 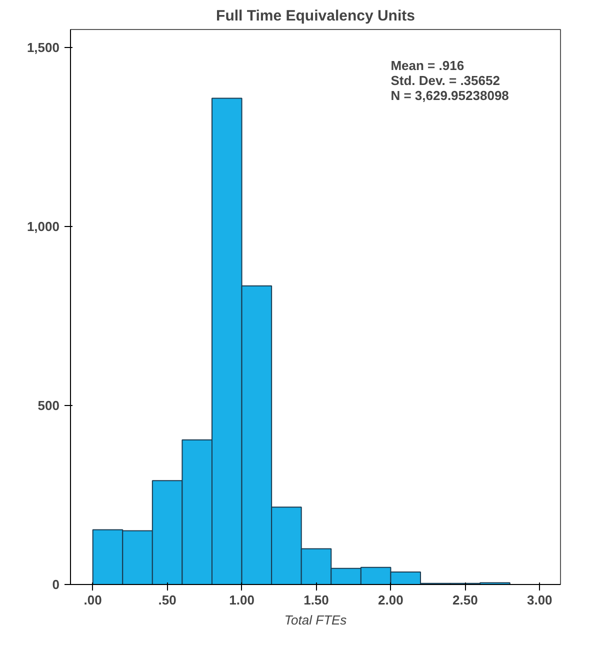 I want to click on x-axis-title: Total FTEs, so click(x=316, y=620).